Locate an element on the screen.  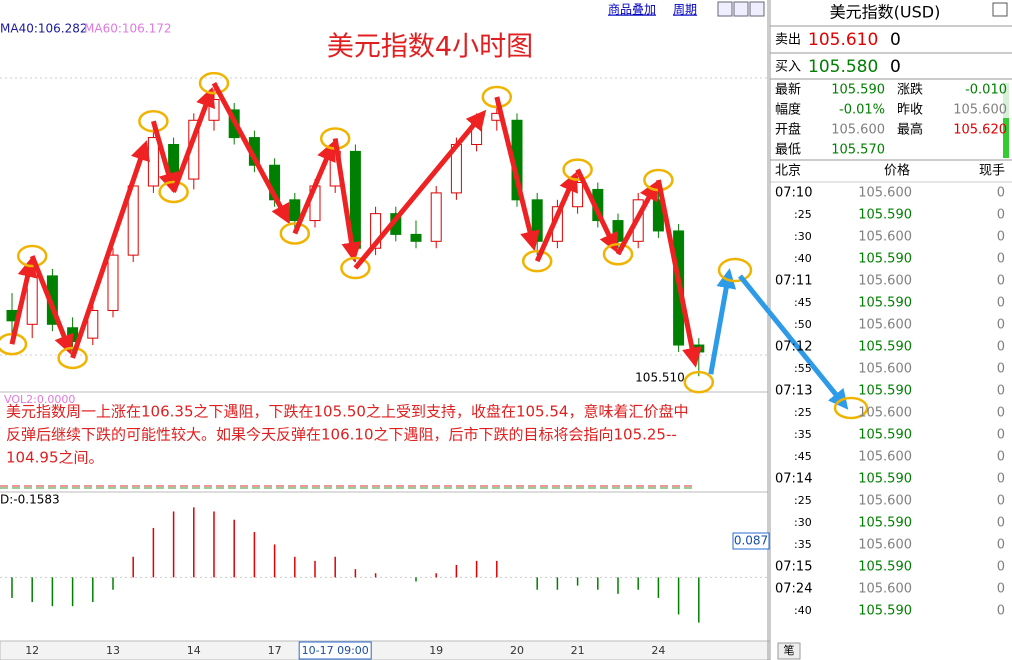
value-box is located at coordinates (751, 541).